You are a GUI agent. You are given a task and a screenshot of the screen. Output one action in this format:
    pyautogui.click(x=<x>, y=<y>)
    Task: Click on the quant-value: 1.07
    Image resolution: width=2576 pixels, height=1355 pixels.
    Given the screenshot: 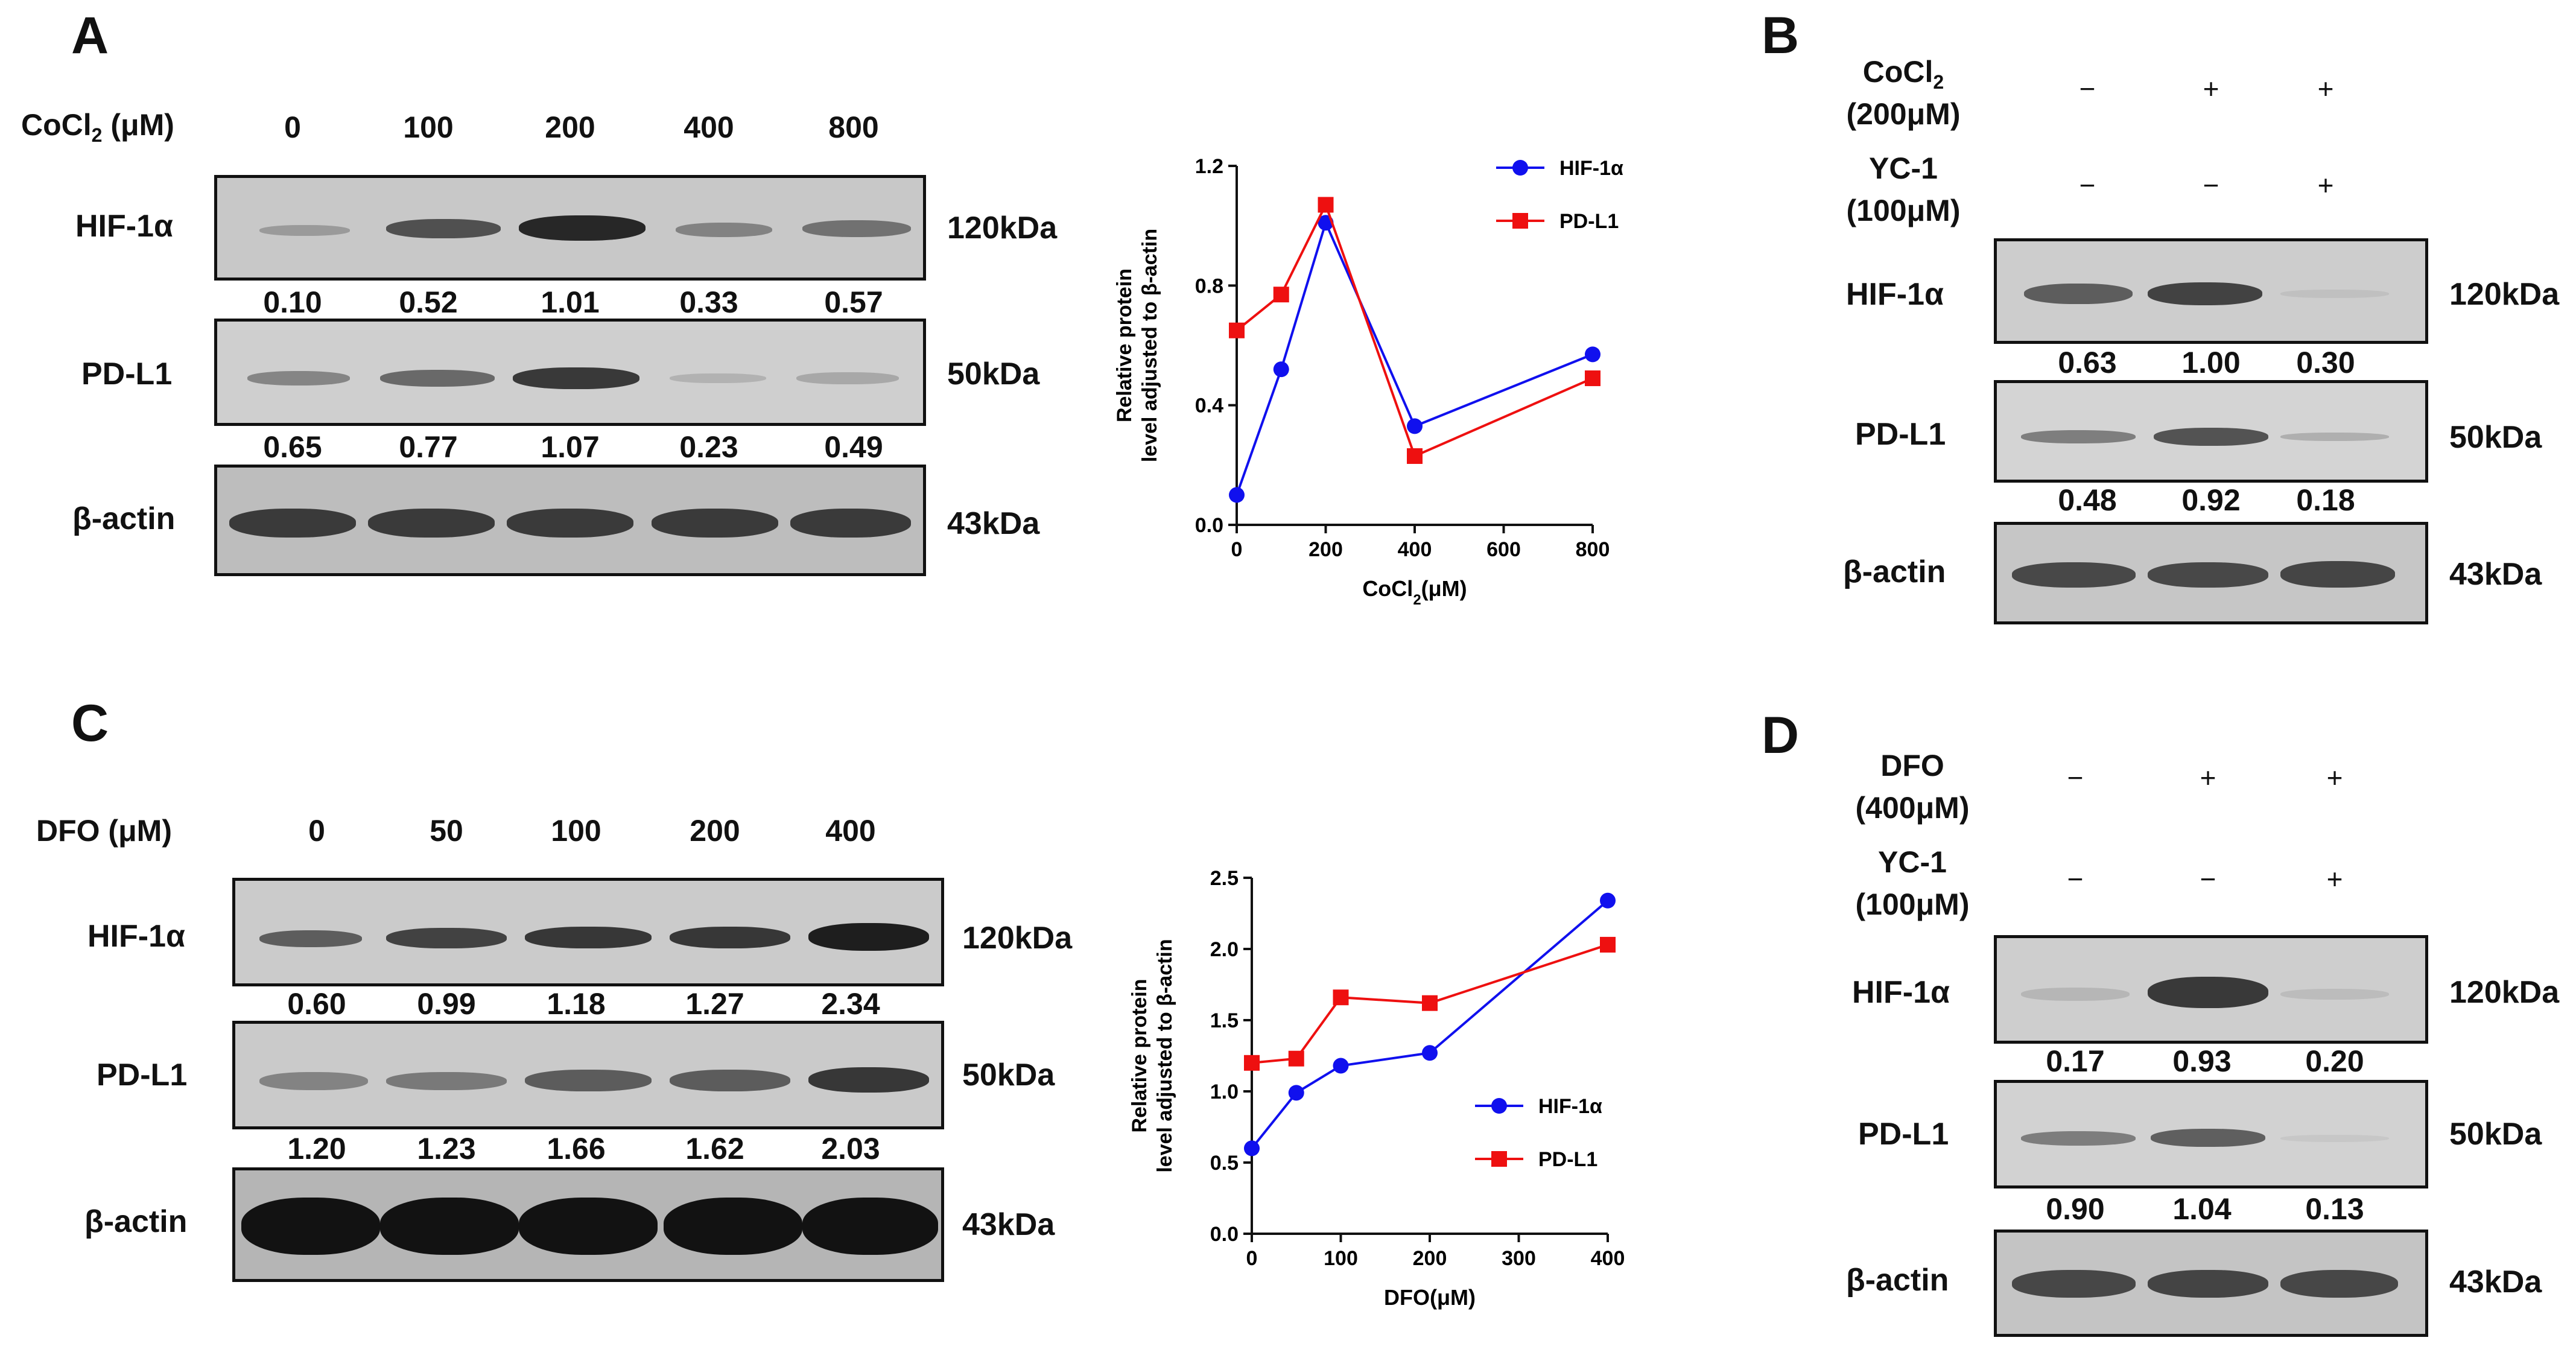 What is the action you would take?
    pyautogui.click(x=570, y=447)
    